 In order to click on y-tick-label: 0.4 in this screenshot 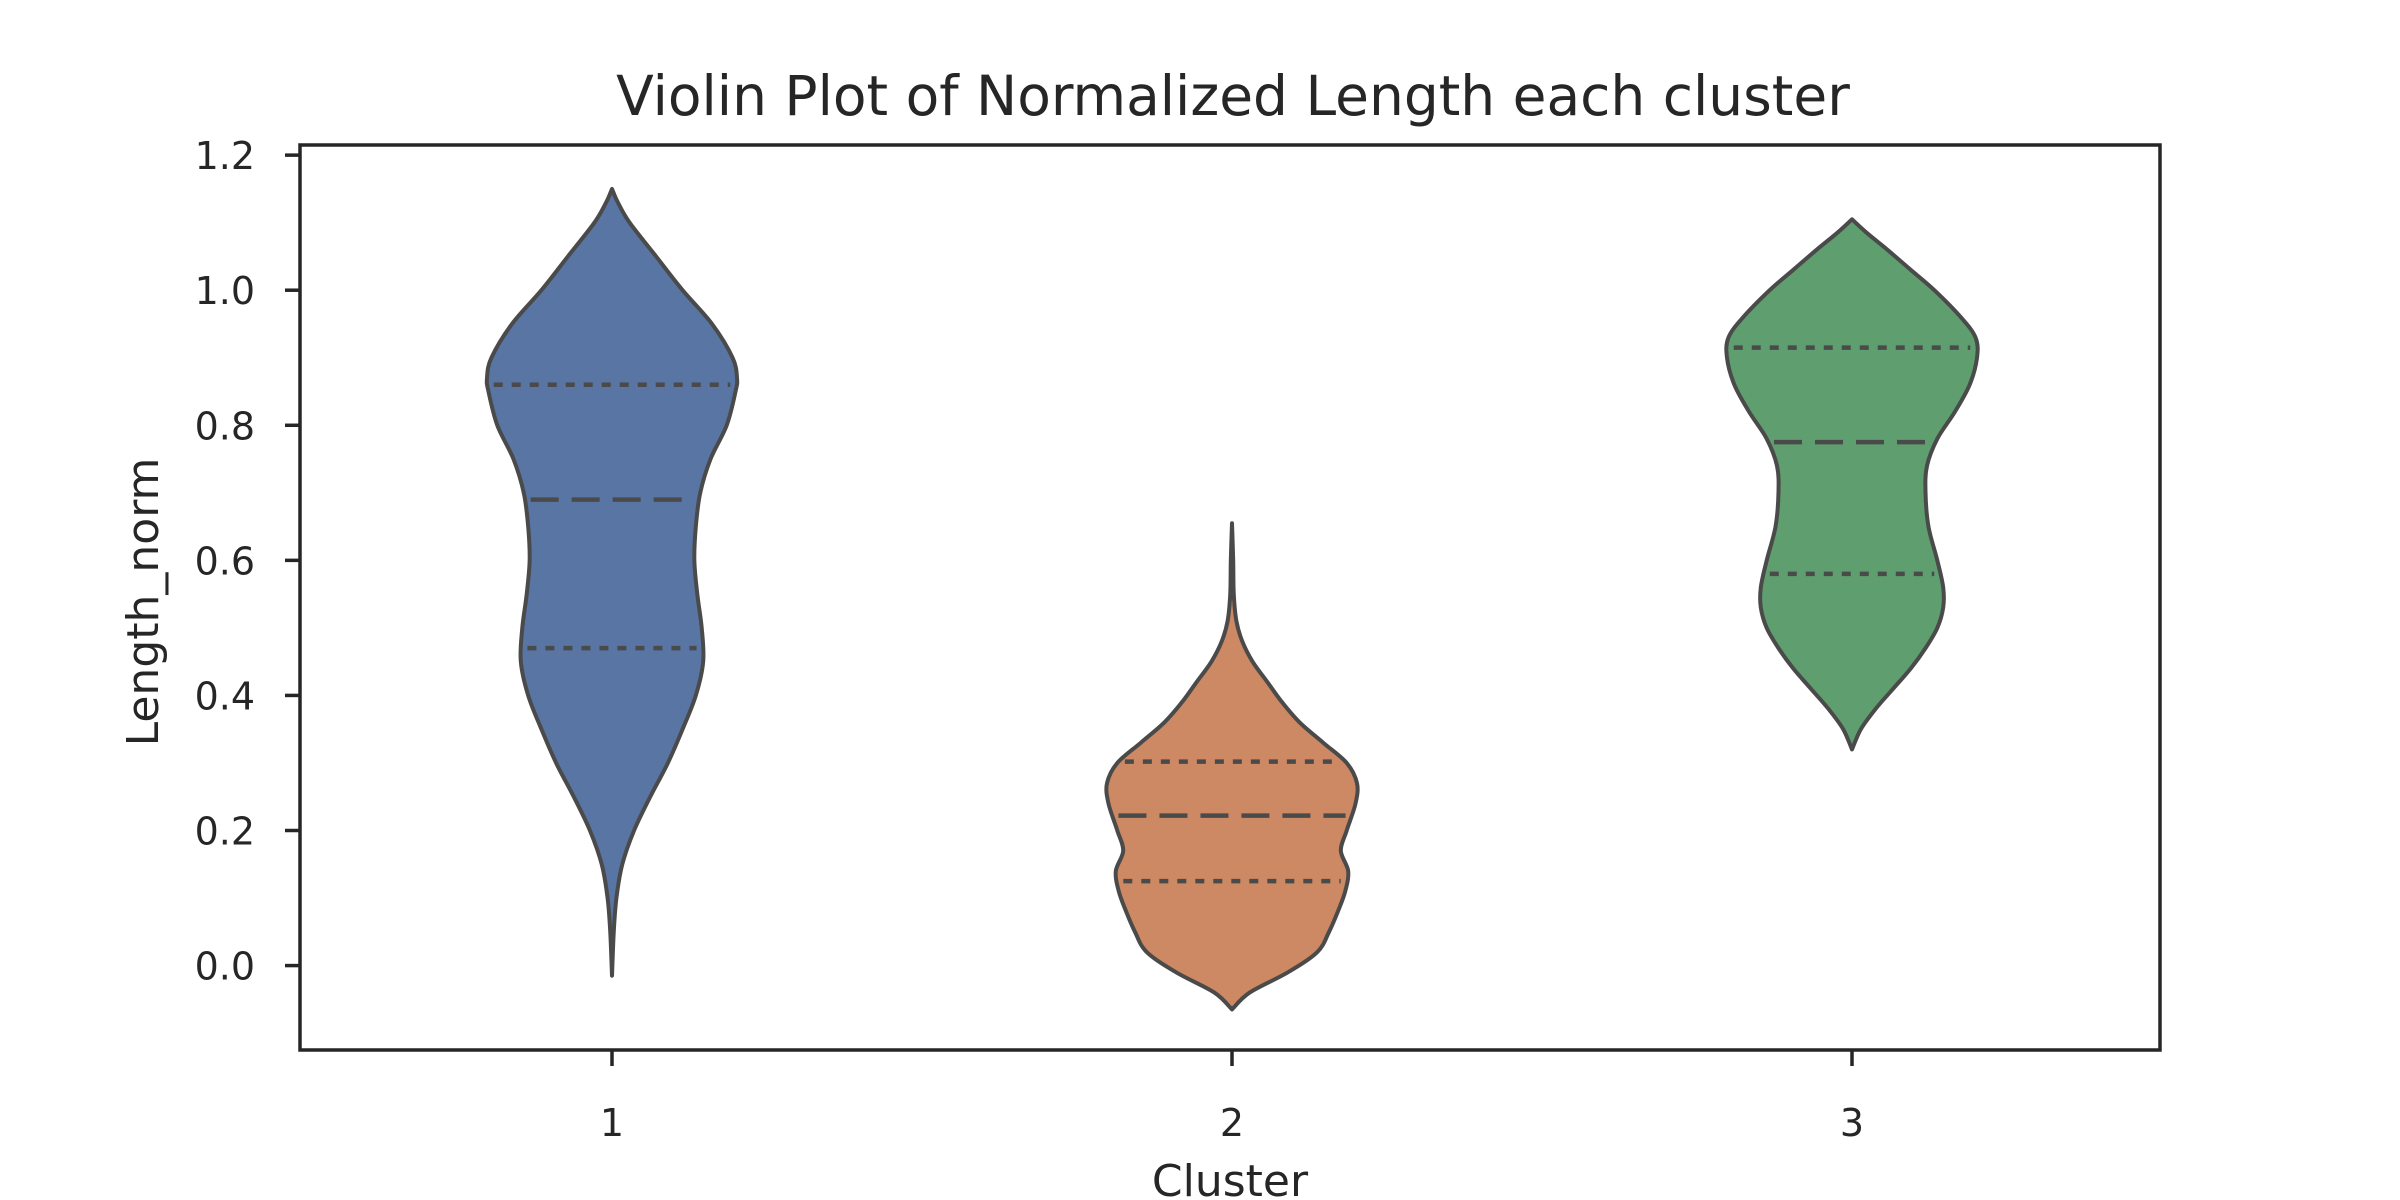, I will do `click(225, 696)`.